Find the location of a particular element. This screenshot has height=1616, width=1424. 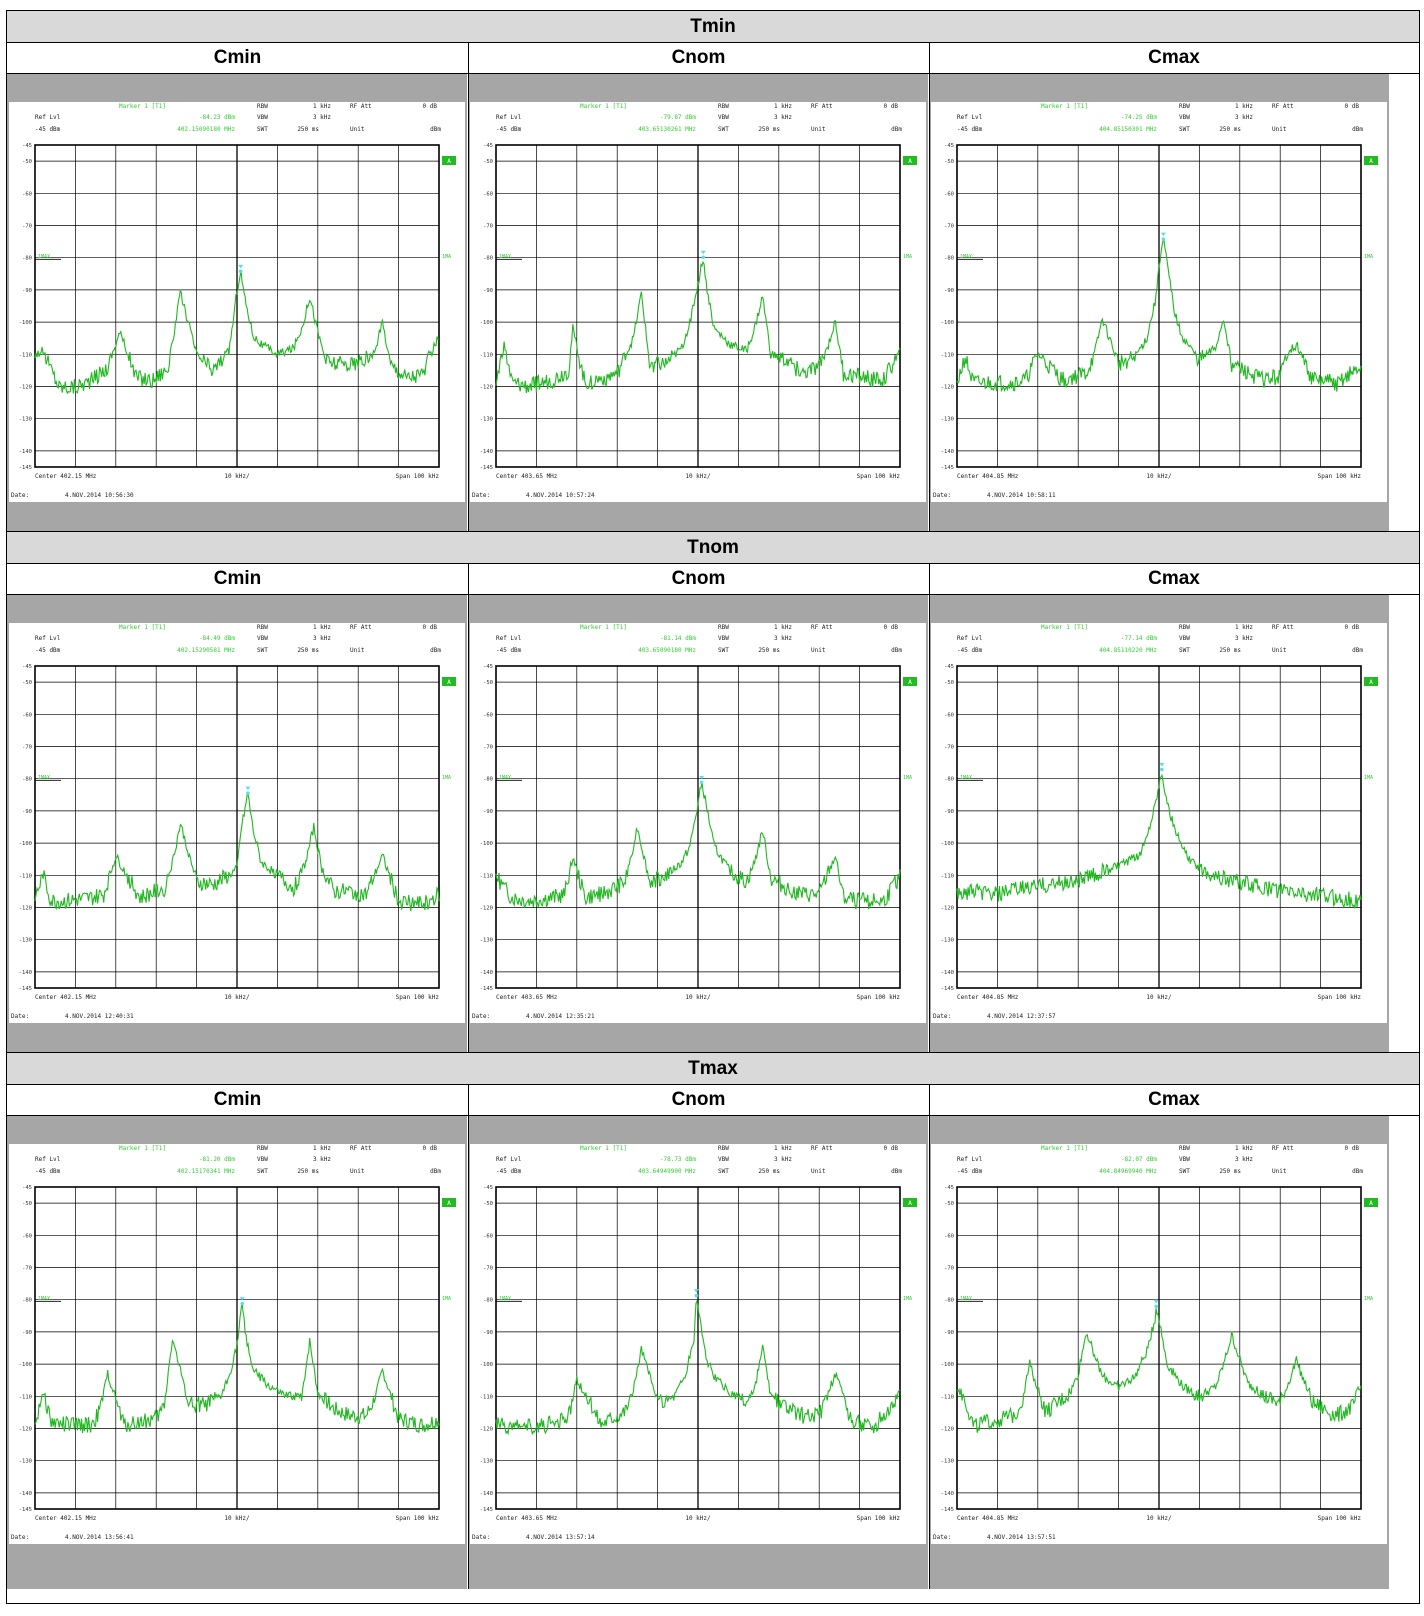

marker-level-value: -78.73 dBm is located at coordinates (678, 1159).